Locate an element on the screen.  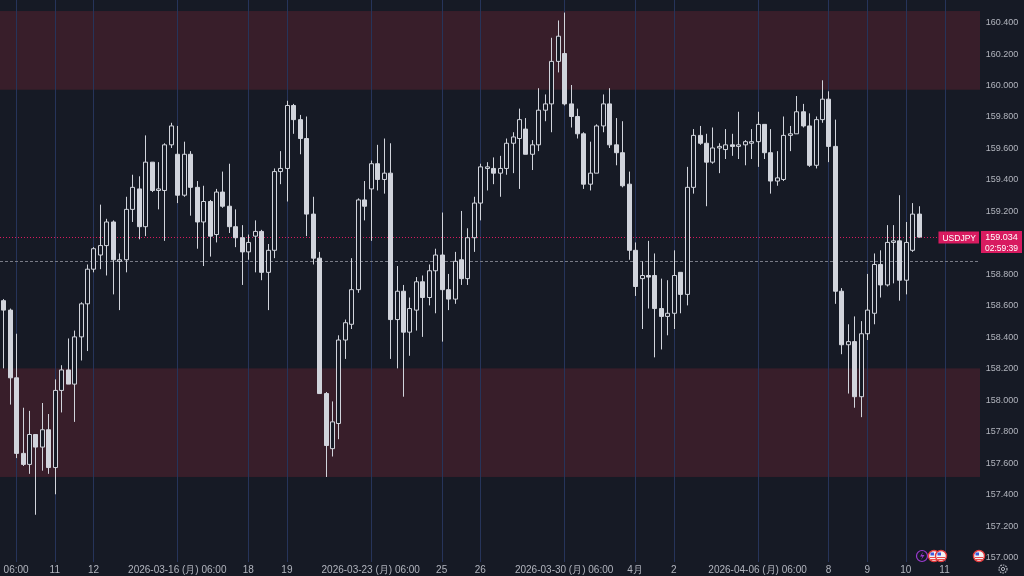
x-tick-label: 8 is located at coordinates (828, 569).